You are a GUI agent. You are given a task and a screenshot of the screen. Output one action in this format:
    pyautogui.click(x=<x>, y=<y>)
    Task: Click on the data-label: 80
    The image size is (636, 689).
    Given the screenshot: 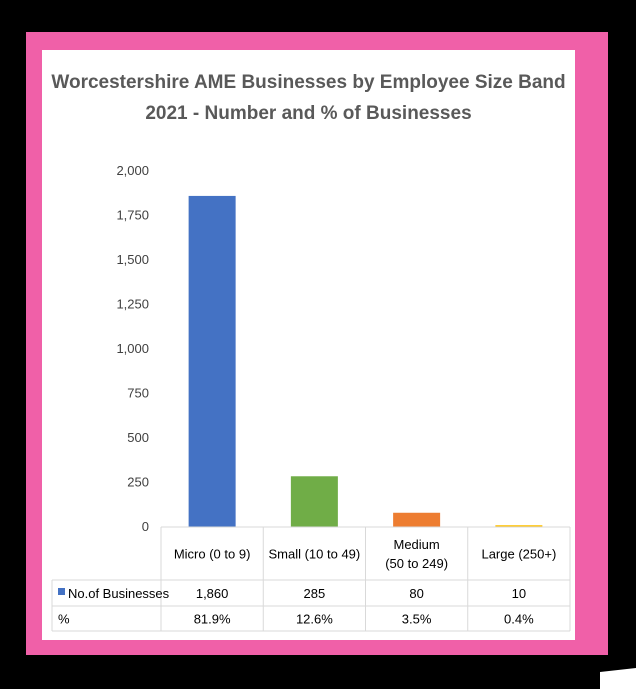 What is the action you would take?
    pyautogui.click(x=416, y=593)
    